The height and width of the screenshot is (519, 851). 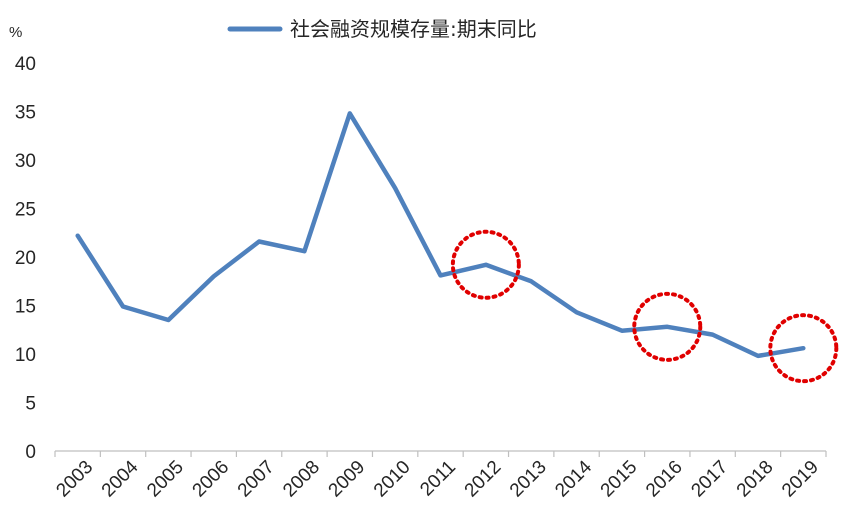 What do you see at coordinates (664, 479) in the screenshot?
I see `x-tick-label: 2016` at bounding box center [664, 479].